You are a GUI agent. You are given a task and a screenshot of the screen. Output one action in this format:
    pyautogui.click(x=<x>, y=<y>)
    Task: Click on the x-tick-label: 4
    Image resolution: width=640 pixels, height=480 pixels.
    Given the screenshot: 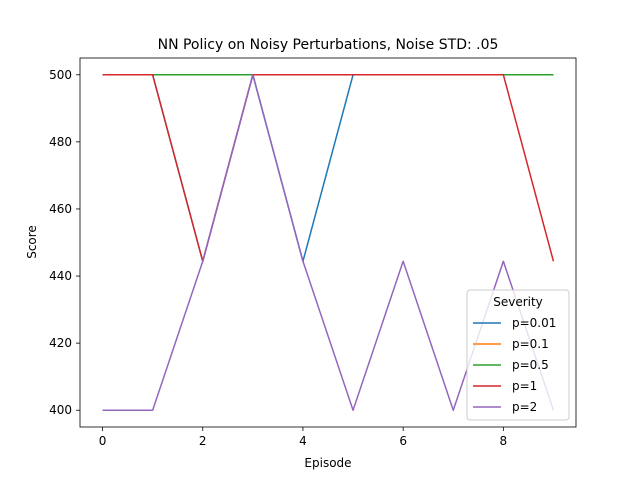 What is the action you would take?
    pyautogui.click(x=303, y=441)
    